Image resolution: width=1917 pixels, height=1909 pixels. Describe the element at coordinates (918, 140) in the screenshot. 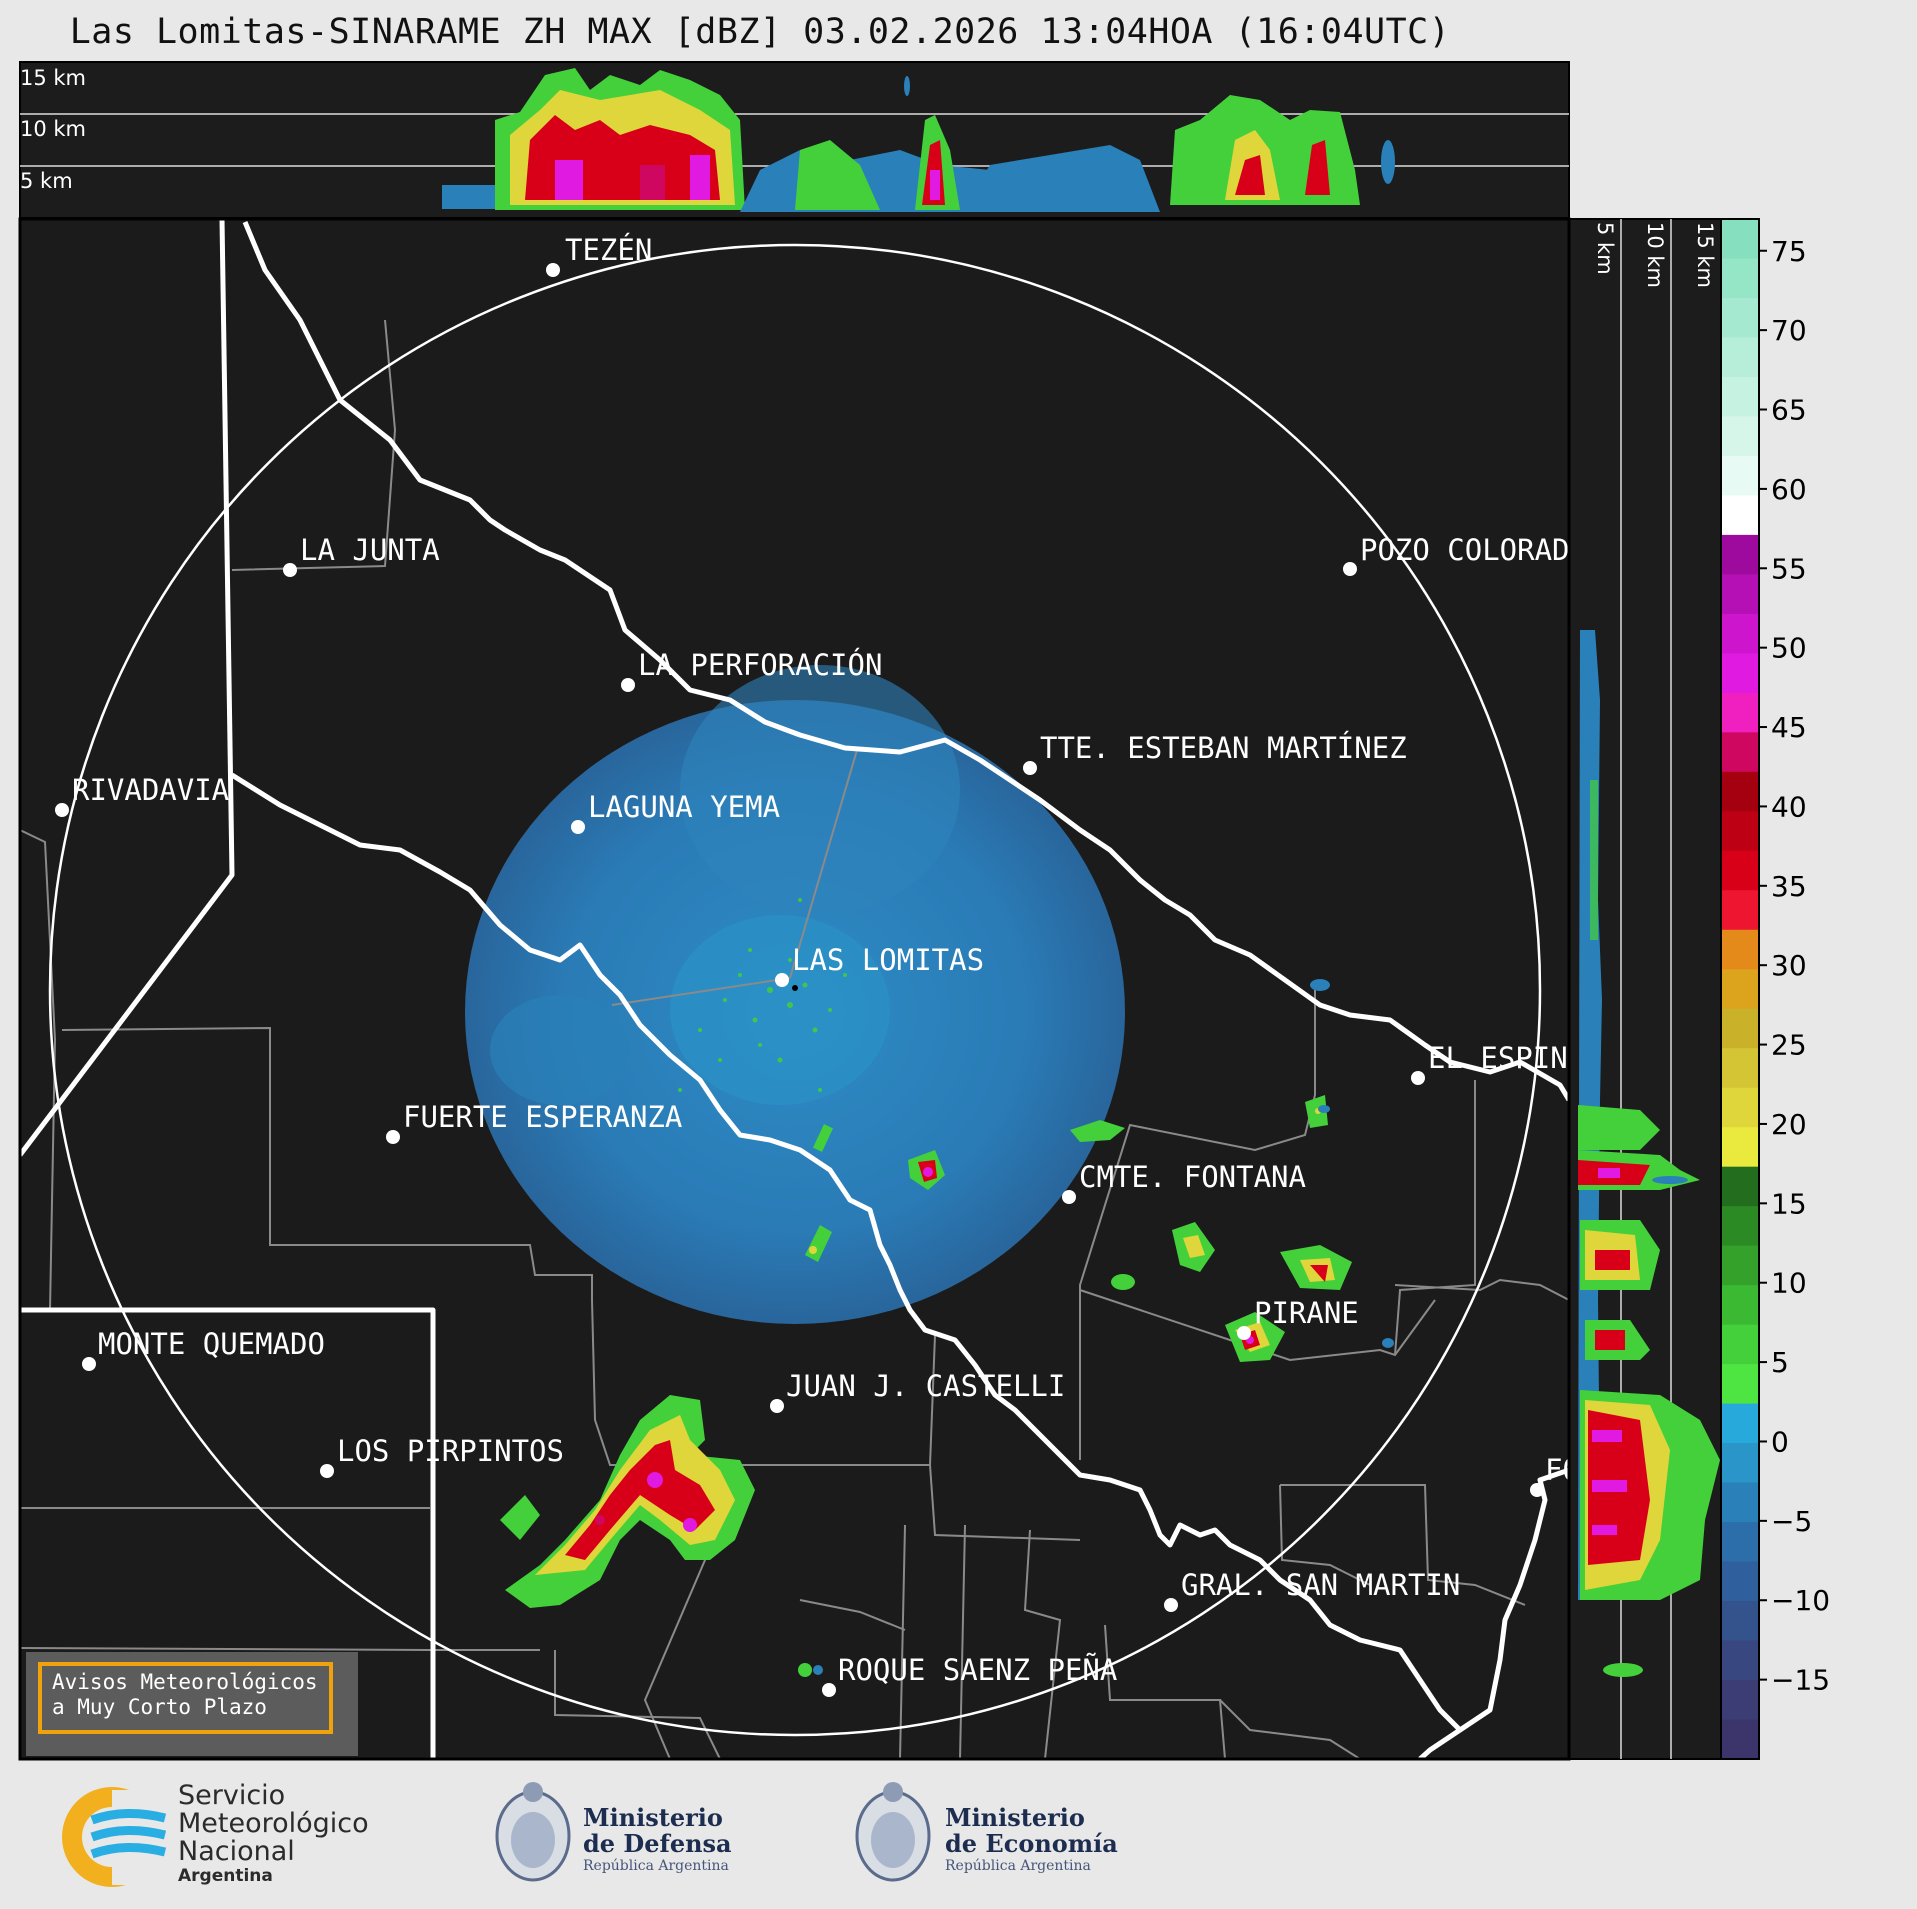

I see `top-profile-echoes` at that location.